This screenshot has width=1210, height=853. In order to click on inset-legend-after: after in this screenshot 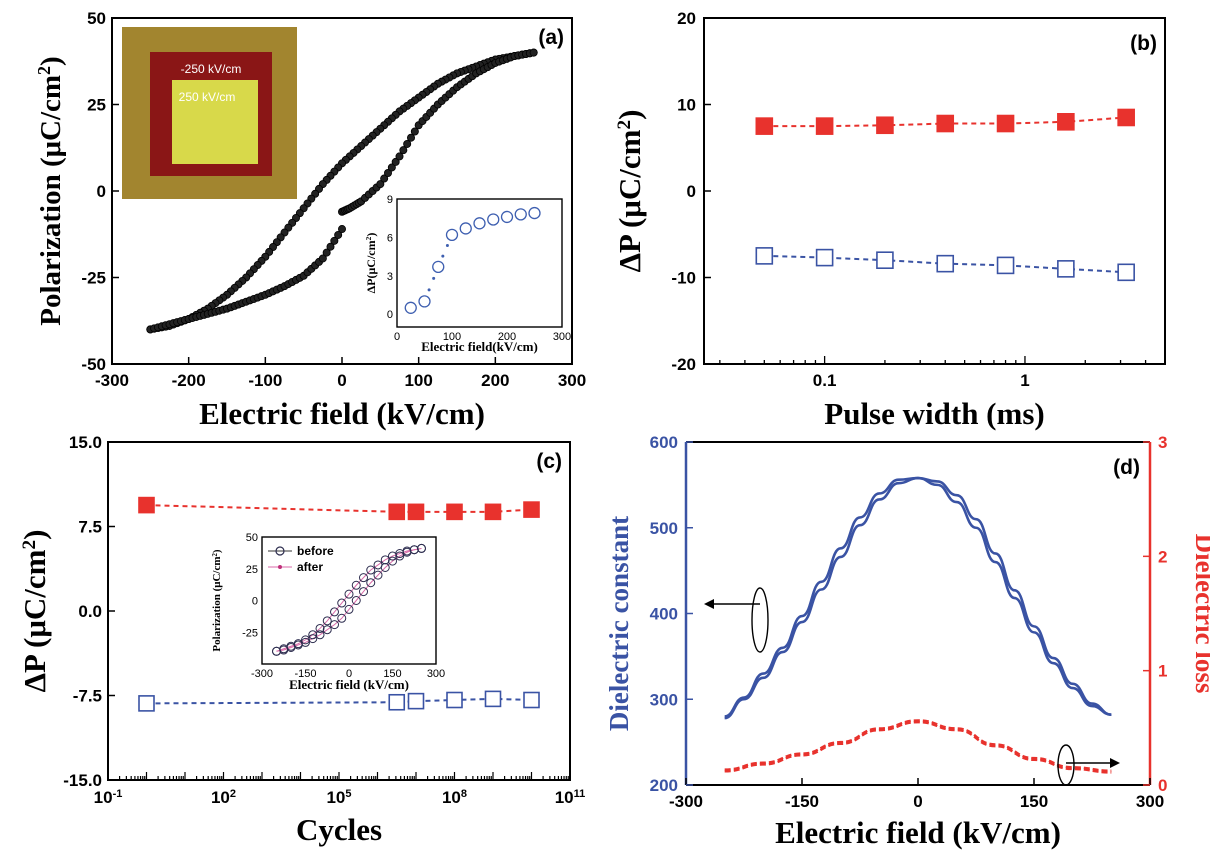, I will do `click(310, 567)`.